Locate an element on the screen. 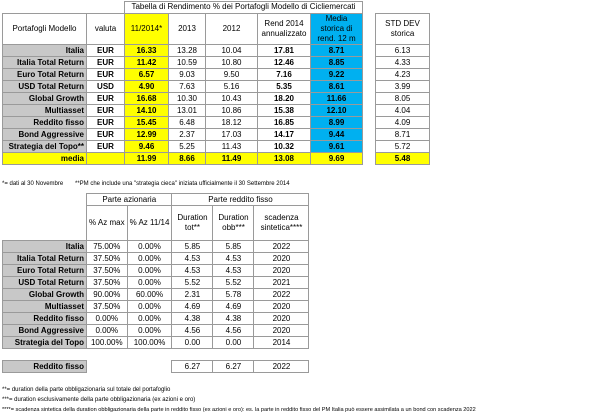 The height and width of the screenshot is (417, 600). header-scadenza: scadenza sintetica**** is located at coordinates (281, 223).